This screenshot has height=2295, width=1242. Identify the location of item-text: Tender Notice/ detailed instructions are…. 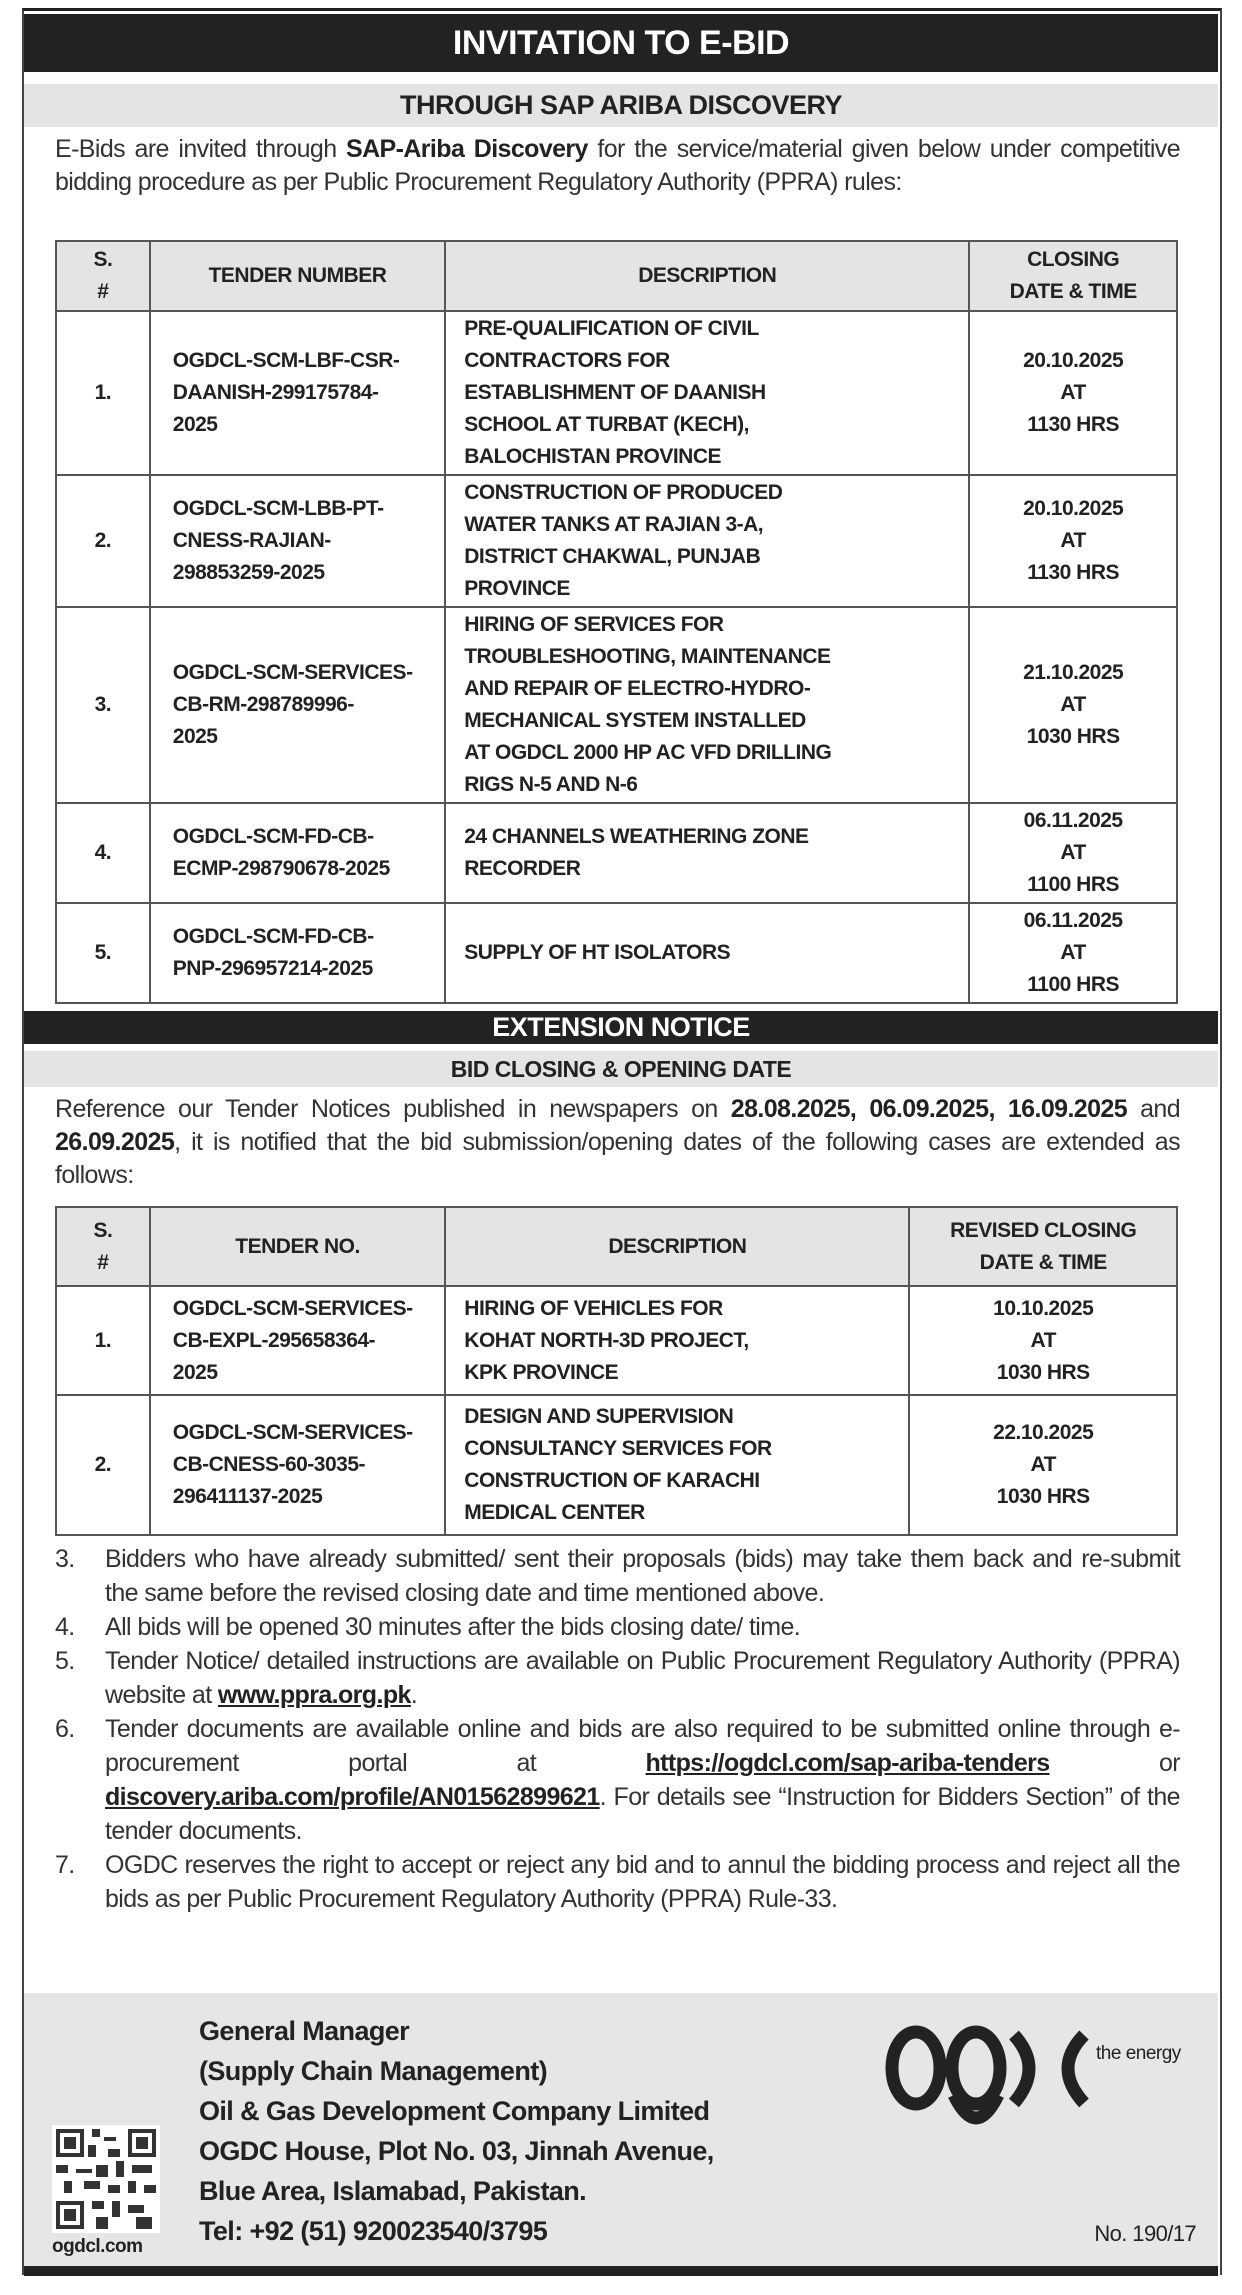
(643, 1678).